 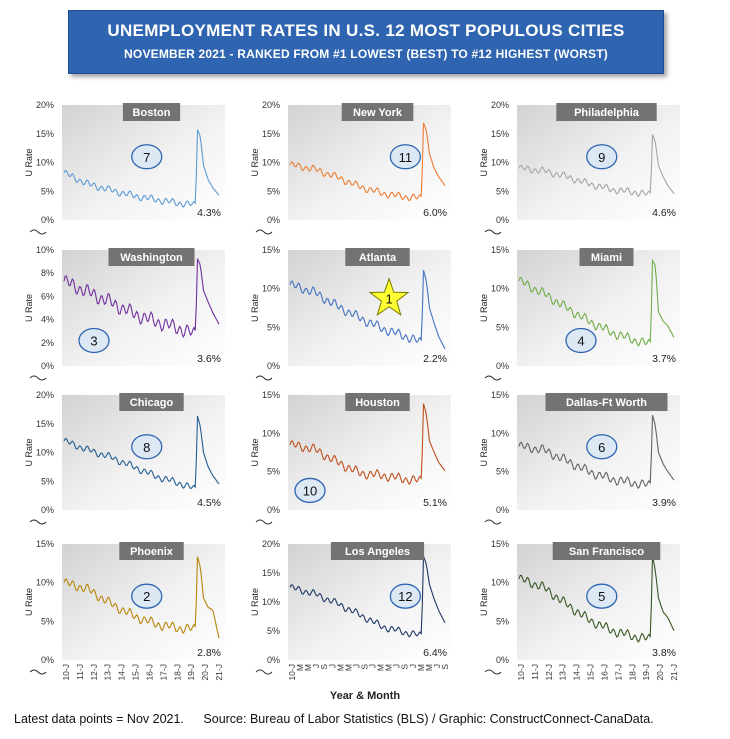 What do you see at coordinates (596, 452) in the screenshot?
I see `series-line-dallas-ft-worth` at bounding box center [596, 452].